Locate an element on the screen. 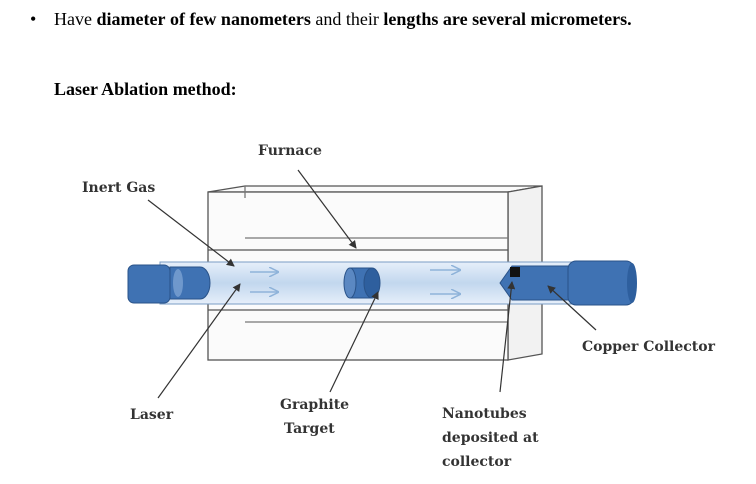  laser-pointer is located at coordinates (199, 341).